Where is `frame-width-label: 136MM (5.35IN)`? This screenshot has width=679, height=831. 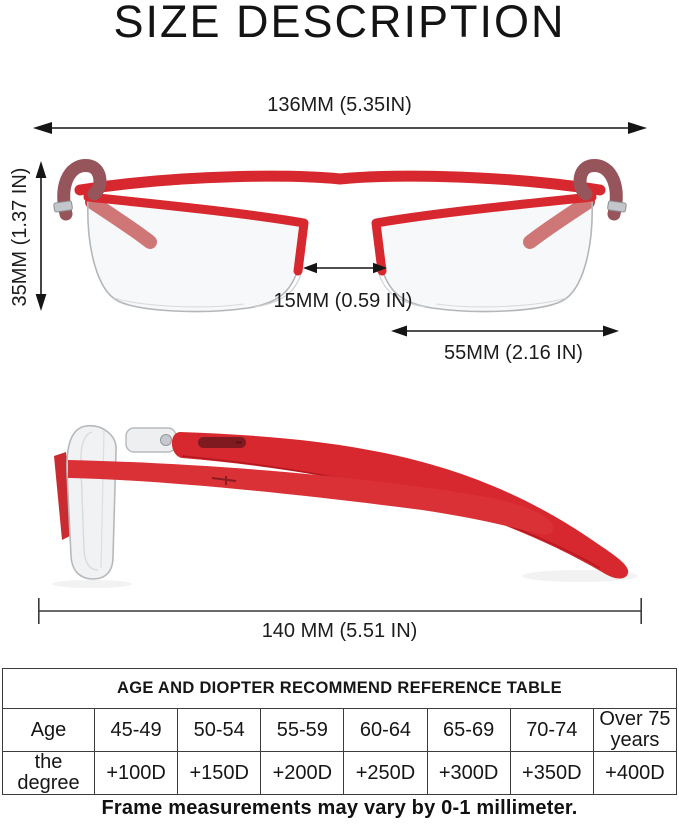
frame-width-label: 136MM (5.35IN) is located at coordinates (339, 105).